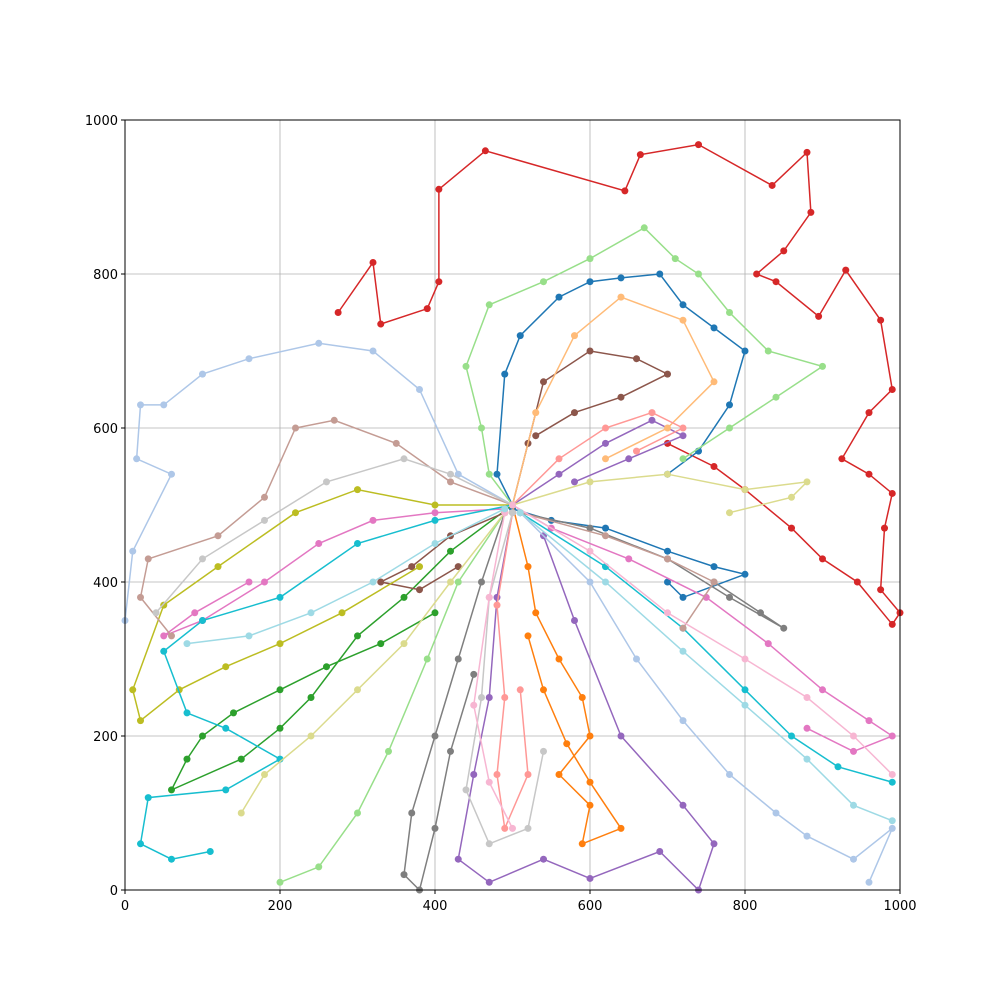 This screenshot has width=1000, height=1004. Describe the element at coordinates (125, 906) in the screenshot. I see `x-tick-label: 0` at that location.